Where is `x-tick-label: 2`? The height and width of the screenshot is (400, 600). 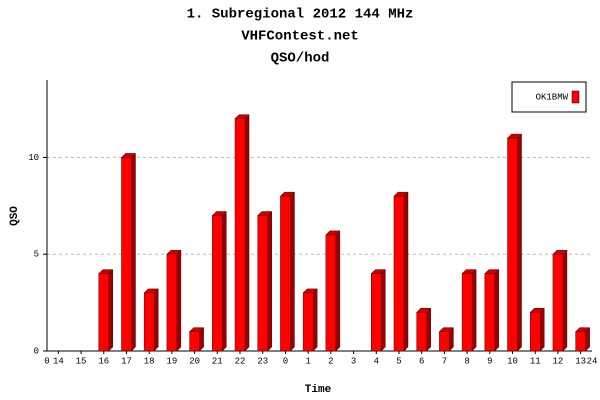
x-tick-label: 2 is located at coordinates (330, 361).